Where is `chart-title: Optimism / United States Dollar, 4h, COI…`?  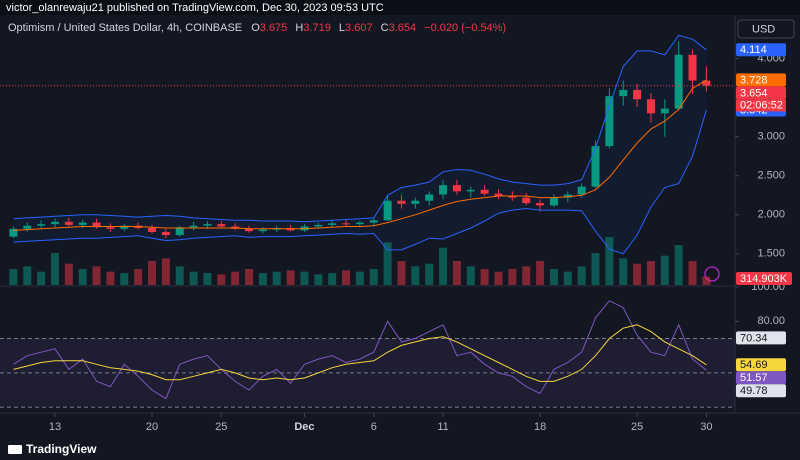
chart-title: Optimism / United States Dollar, 4h, COI… is located at coordinates (125, 28).